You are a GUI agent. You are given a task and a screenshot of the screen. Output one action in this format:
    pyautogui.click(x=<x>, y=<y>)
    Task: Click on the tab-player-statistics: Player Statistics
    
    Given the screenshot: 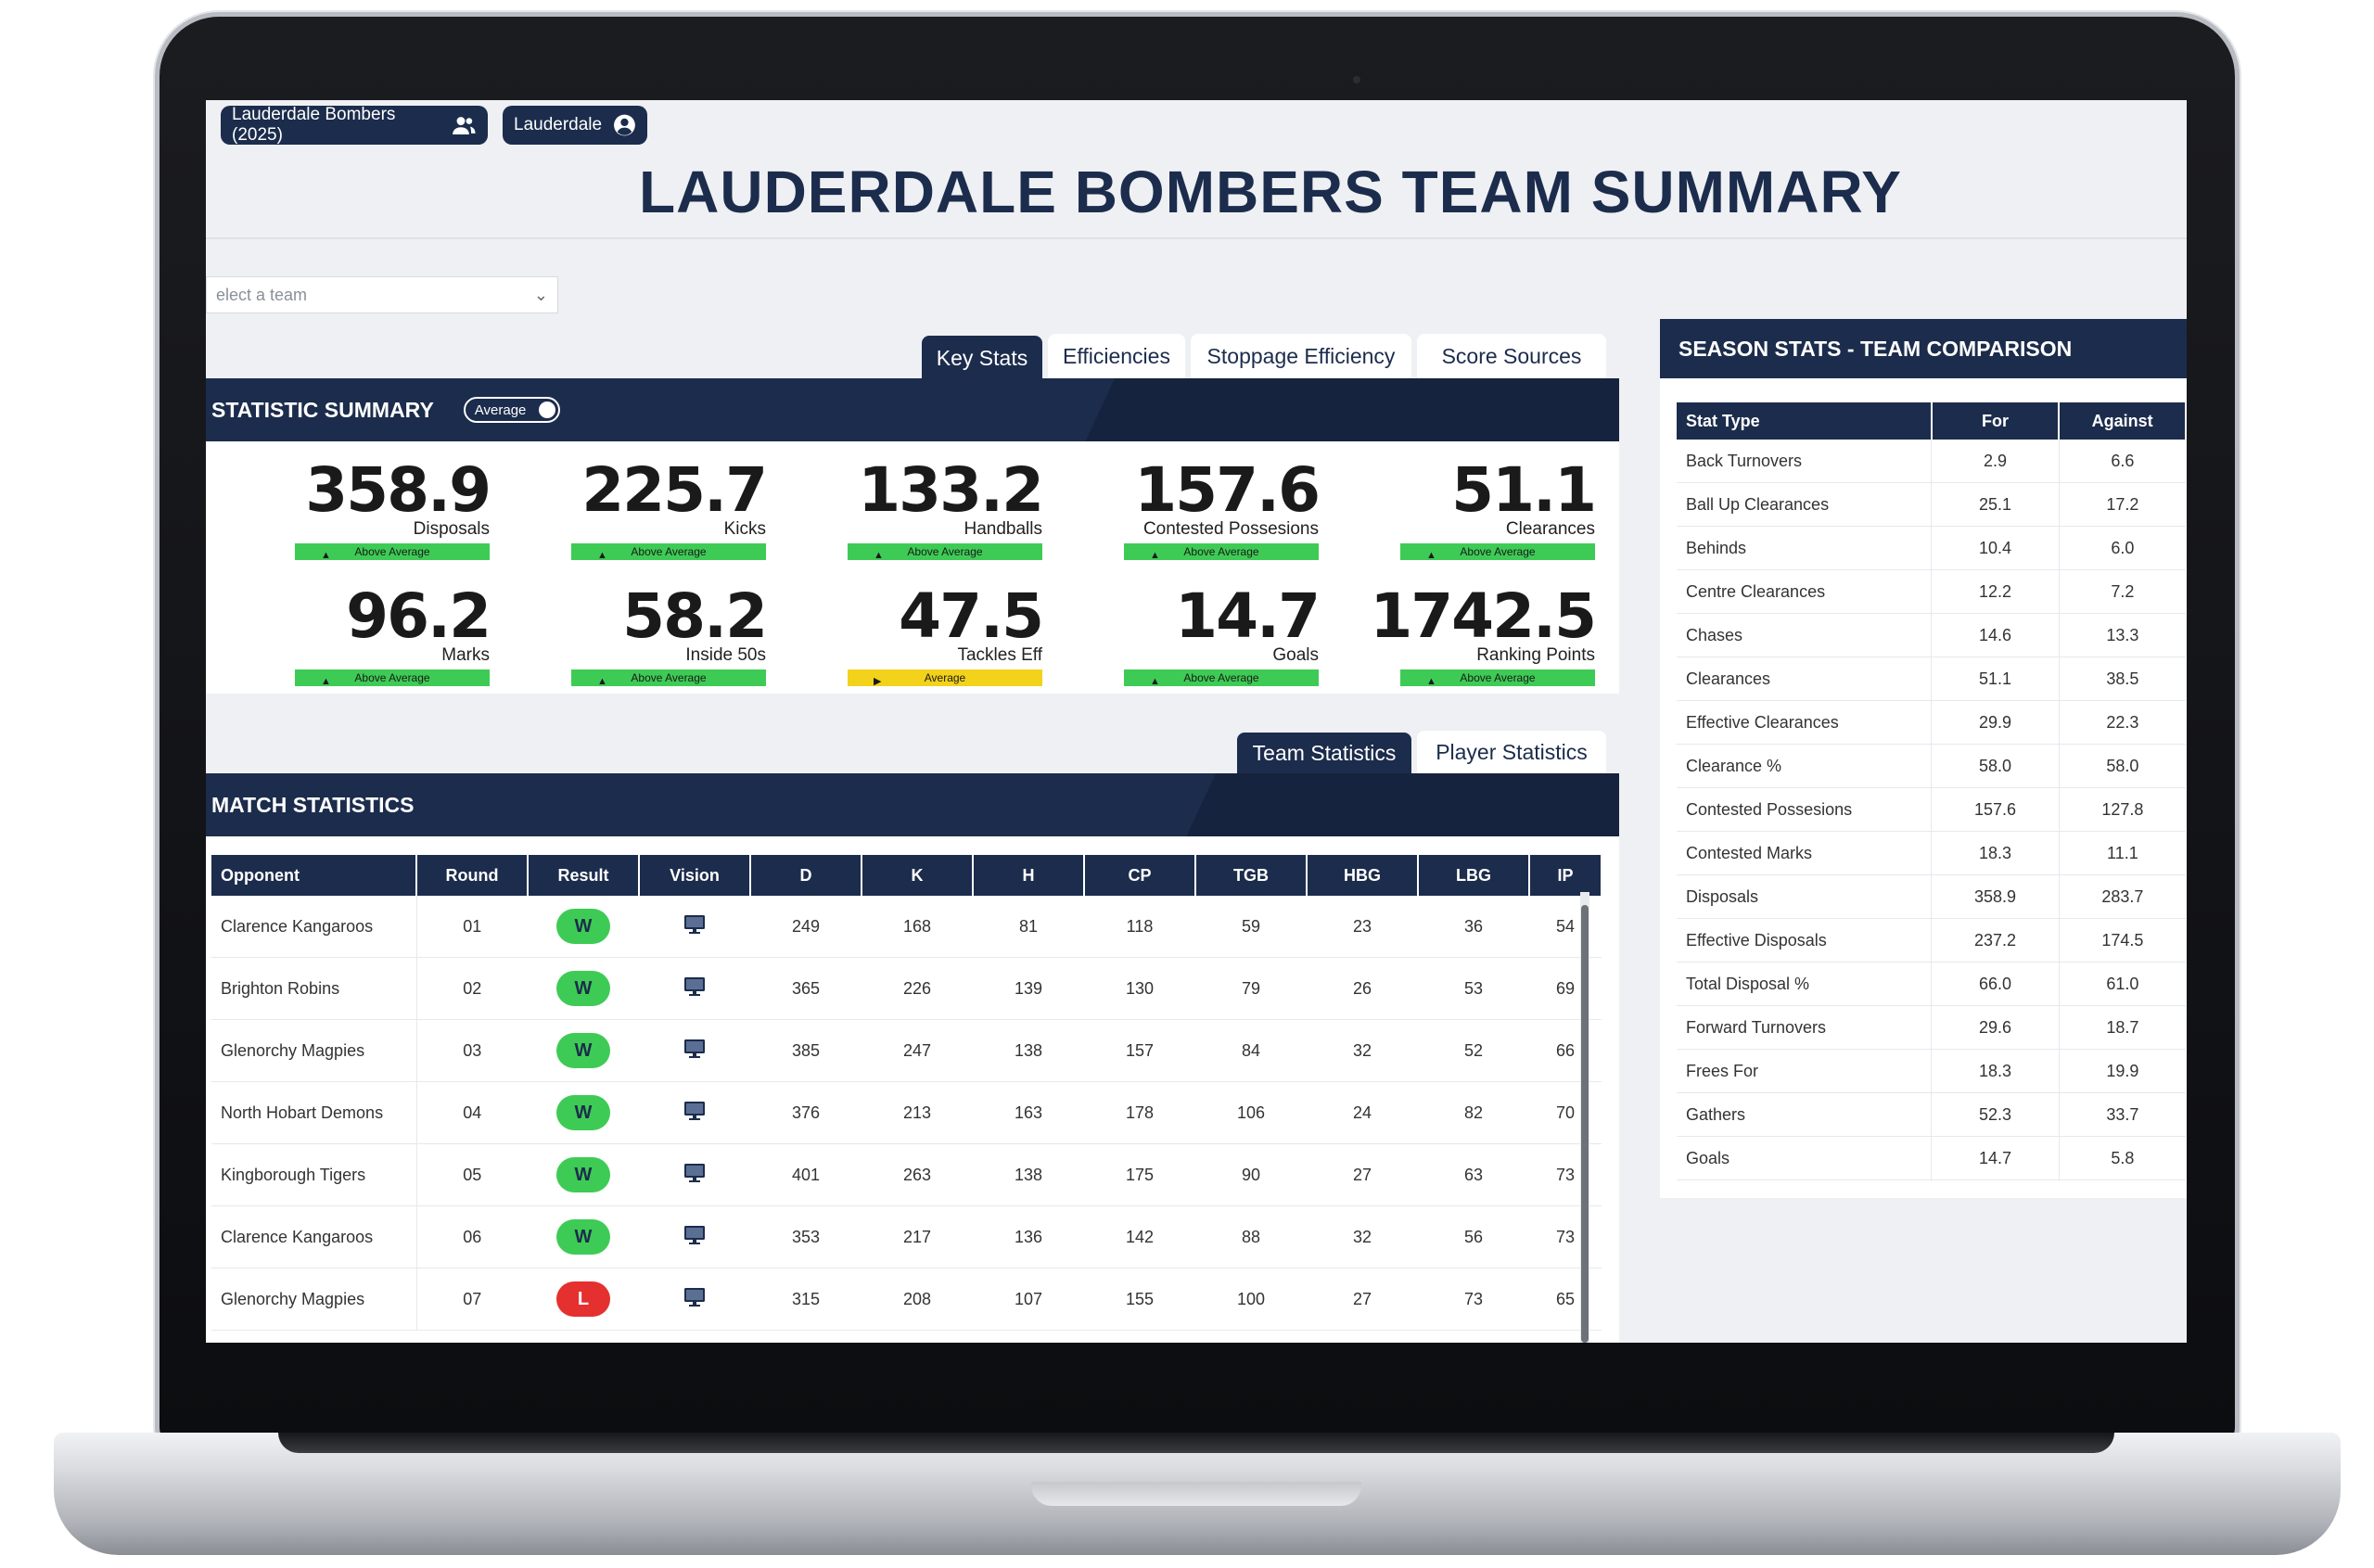 What is the action you would take?
    pyautogui.click(x=1511, y=752)
    